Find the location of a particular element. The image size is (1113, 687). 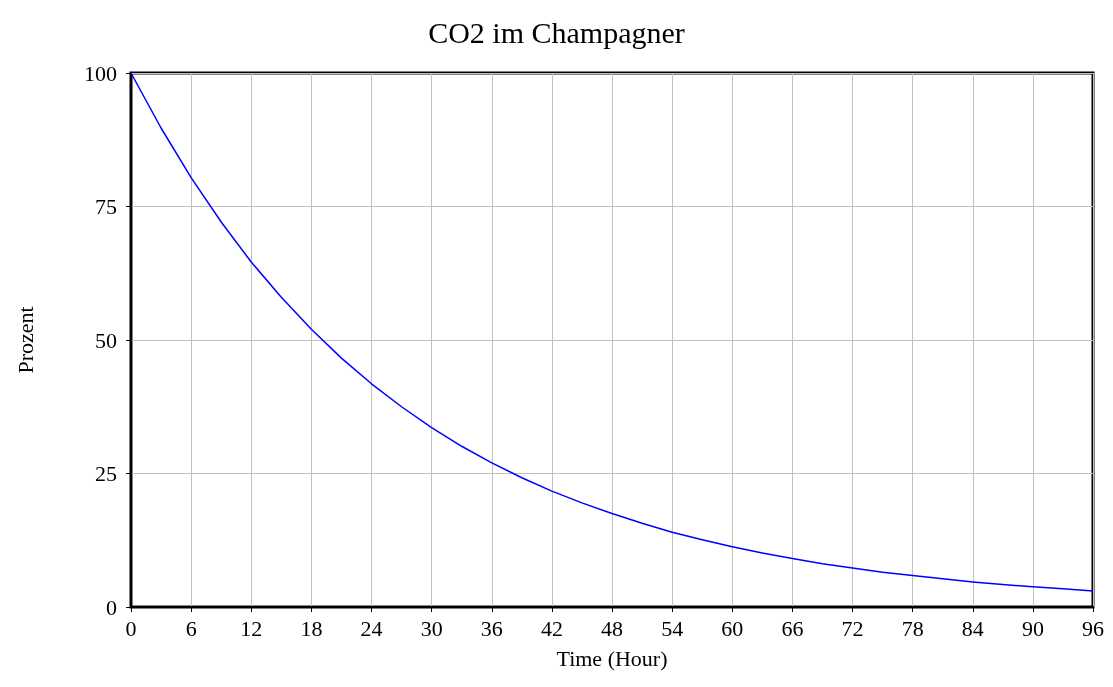

x-tick-label: 0 is located at coordinates (131, 628).